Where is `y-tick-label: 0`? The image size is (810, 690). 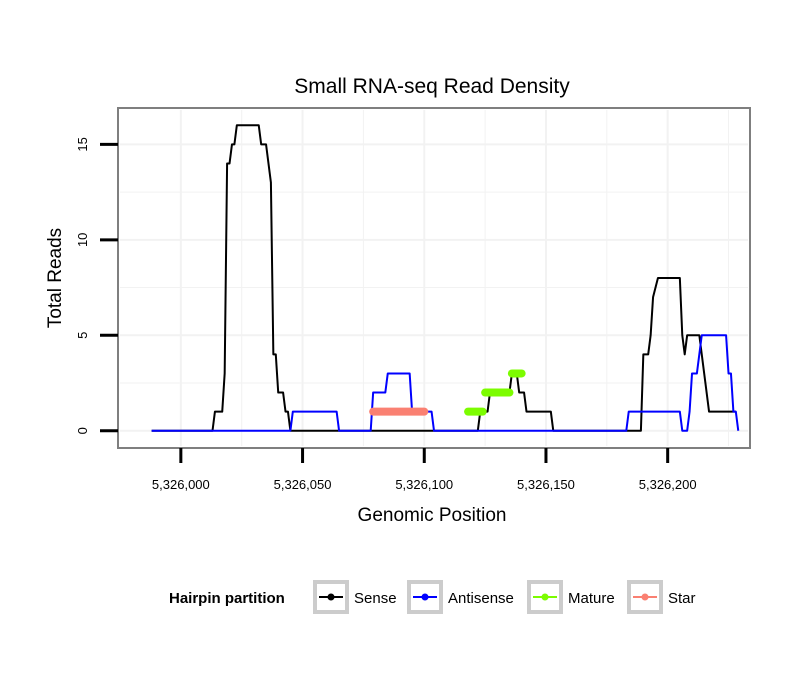
y-tick-label: 0 is located at coordinates (82, 430).